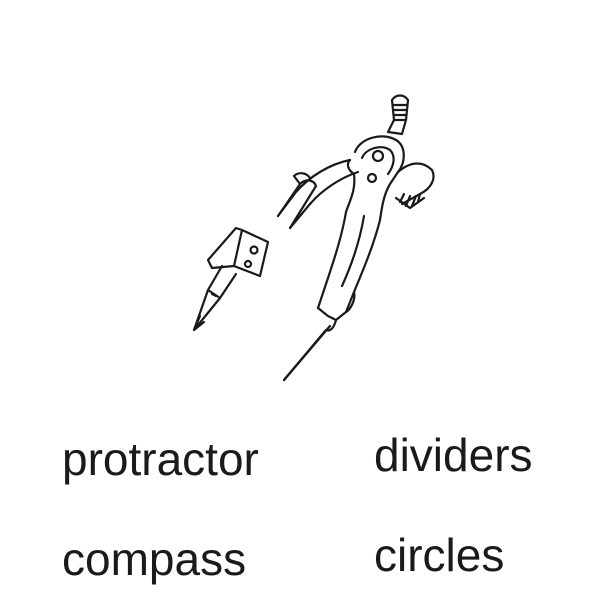 This screenshot has width=601, height=614. What do you see at coordinates (154, 559) in the screenshot?
I see `option-compass: compass` at bounding box center [154, 559].